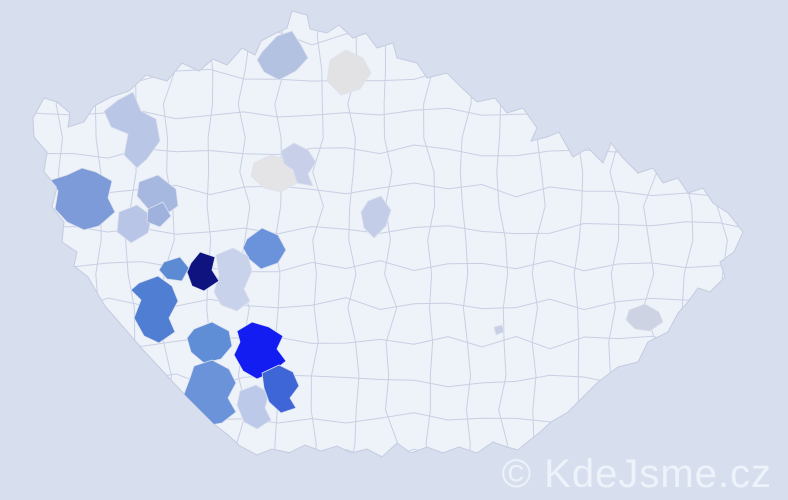  I want to click on kdejsme-watermark: © KdeJsme.cz, so click(637, 474).